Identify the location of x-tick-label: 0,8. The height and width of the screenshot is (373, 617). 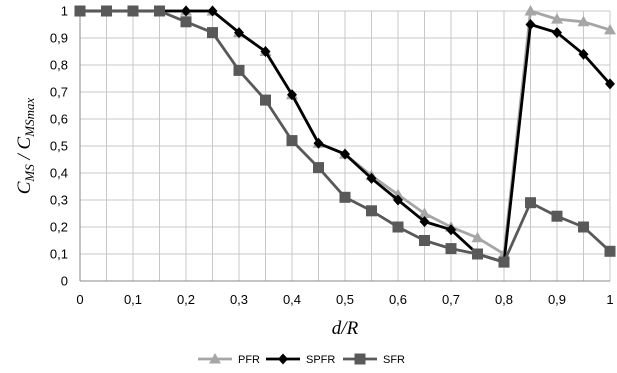
(504, 299).